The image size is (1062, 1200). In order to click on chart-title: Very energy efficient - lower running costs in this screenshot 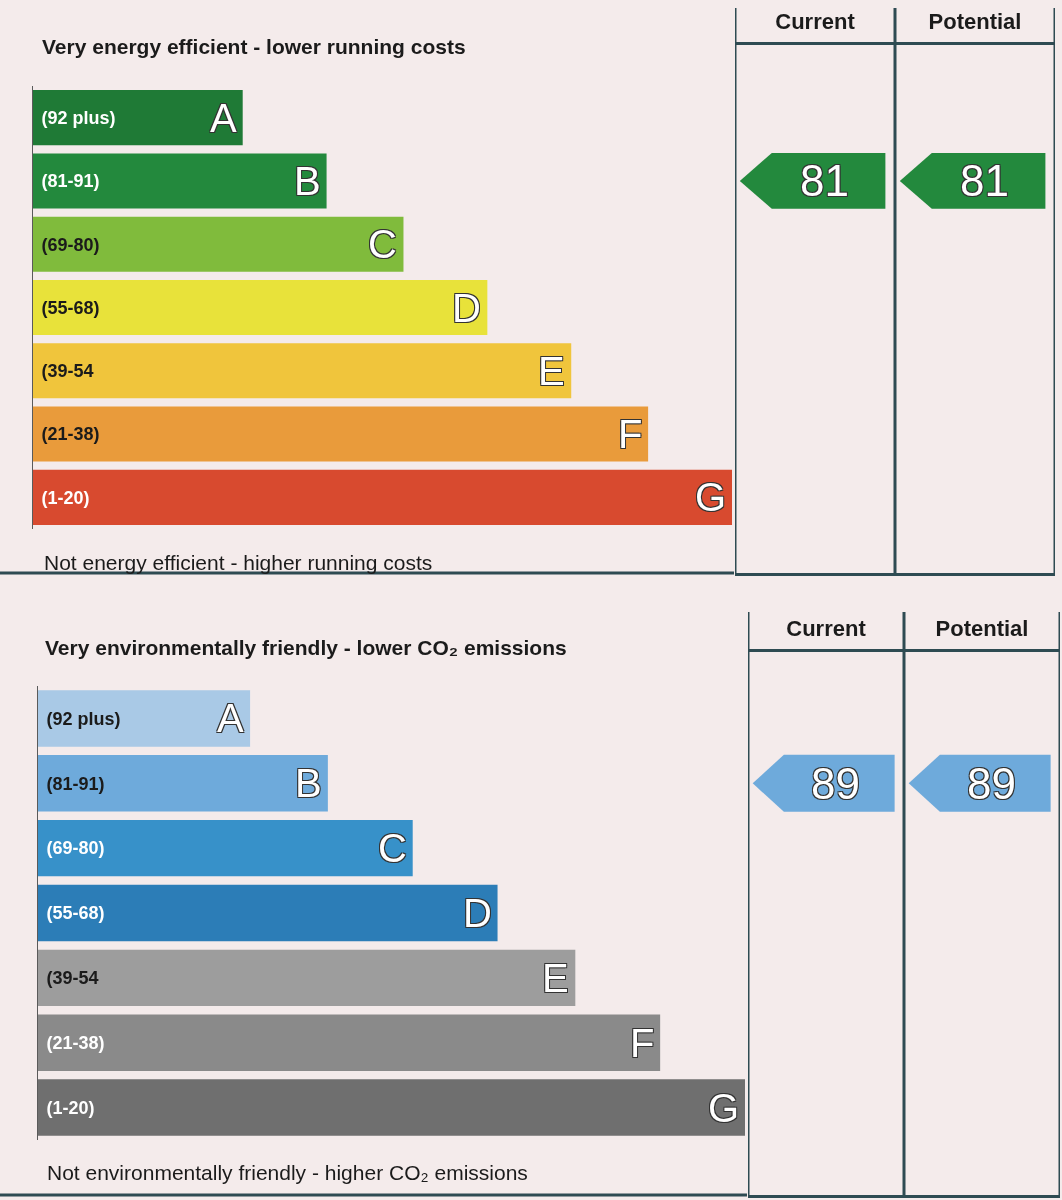, I will do `click(254, 47)`.